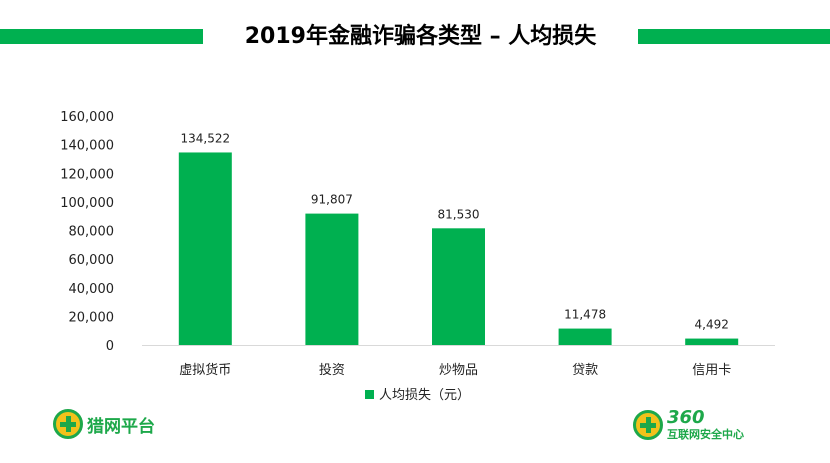 This screenshot has width=830, height=463. I want to click on logo-360: 360 互联网安全中心, so click(688, 424).